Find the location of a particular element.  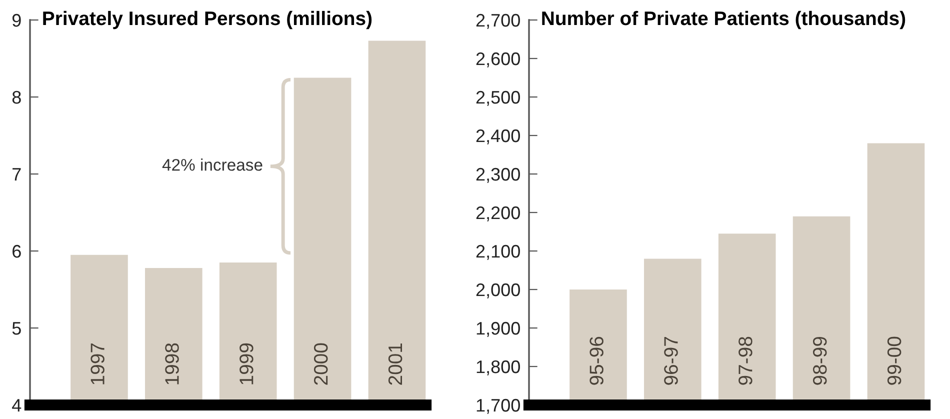

chart-title: Privately Insured Persons (millions) is located at coordinates (207, 20).